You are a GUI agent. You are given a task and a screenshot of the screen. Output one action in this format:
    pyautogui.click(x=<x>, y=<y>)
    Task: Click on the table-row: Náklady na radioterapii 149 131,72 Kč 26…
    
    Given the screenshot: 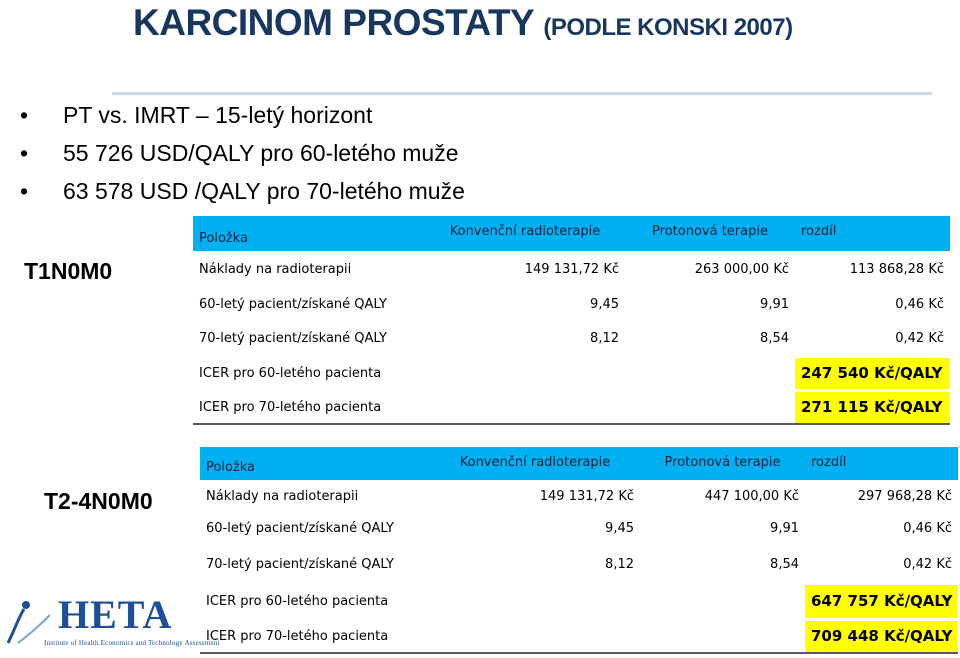 What is the action you would take?
    pyautogui.click(x=571, y=269)
    